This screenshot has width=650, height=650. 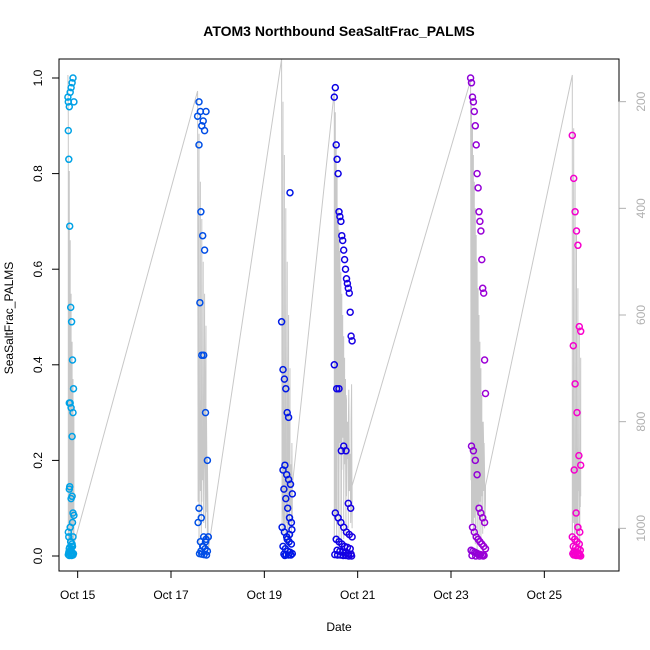 I want to click on y2-tick-label: 400, so click(x=641, y=208).